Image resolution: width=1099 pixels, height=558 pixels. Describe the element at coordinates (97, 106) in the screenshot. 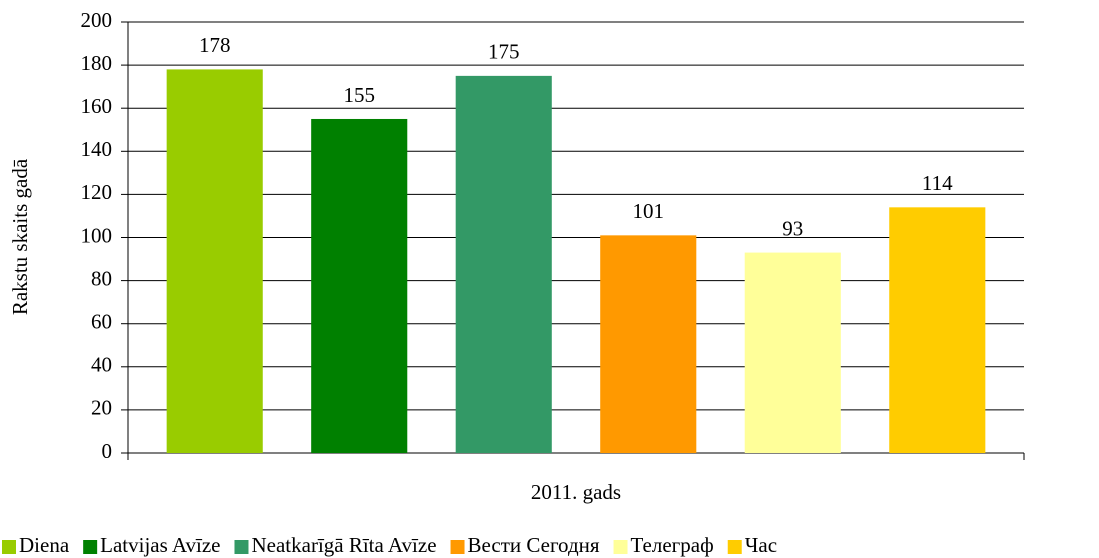

I see `y-tick-label: 160` at that location.